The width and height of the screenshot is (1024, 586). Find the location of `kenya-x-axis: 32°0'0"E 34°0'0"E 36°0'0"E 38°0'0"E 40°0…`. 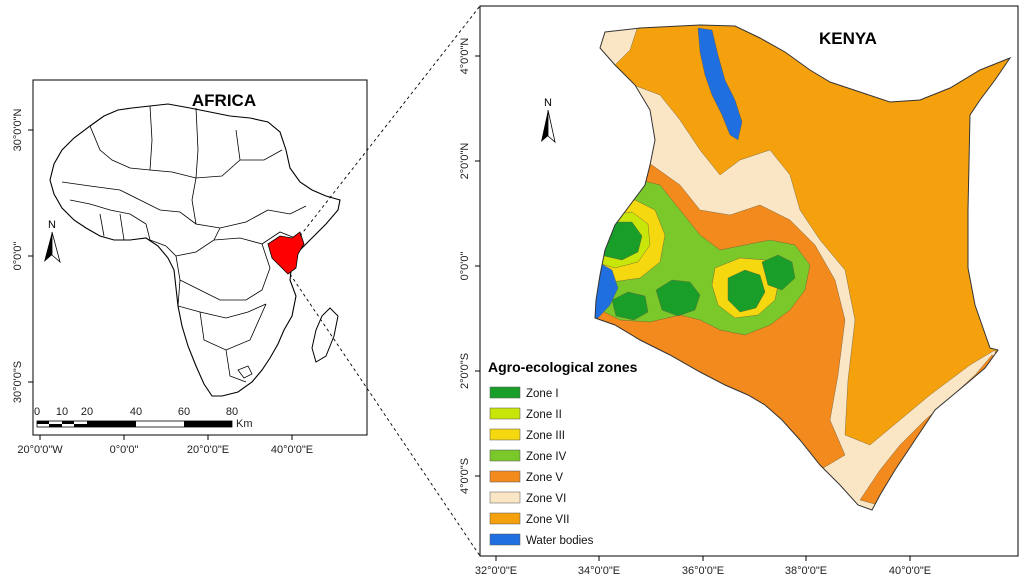

kenya-x-axis: 32°0'0"E 34°0'0"E 36°0'0"E 38°0'0"E 40°0… is located at coordinates (703, 566).